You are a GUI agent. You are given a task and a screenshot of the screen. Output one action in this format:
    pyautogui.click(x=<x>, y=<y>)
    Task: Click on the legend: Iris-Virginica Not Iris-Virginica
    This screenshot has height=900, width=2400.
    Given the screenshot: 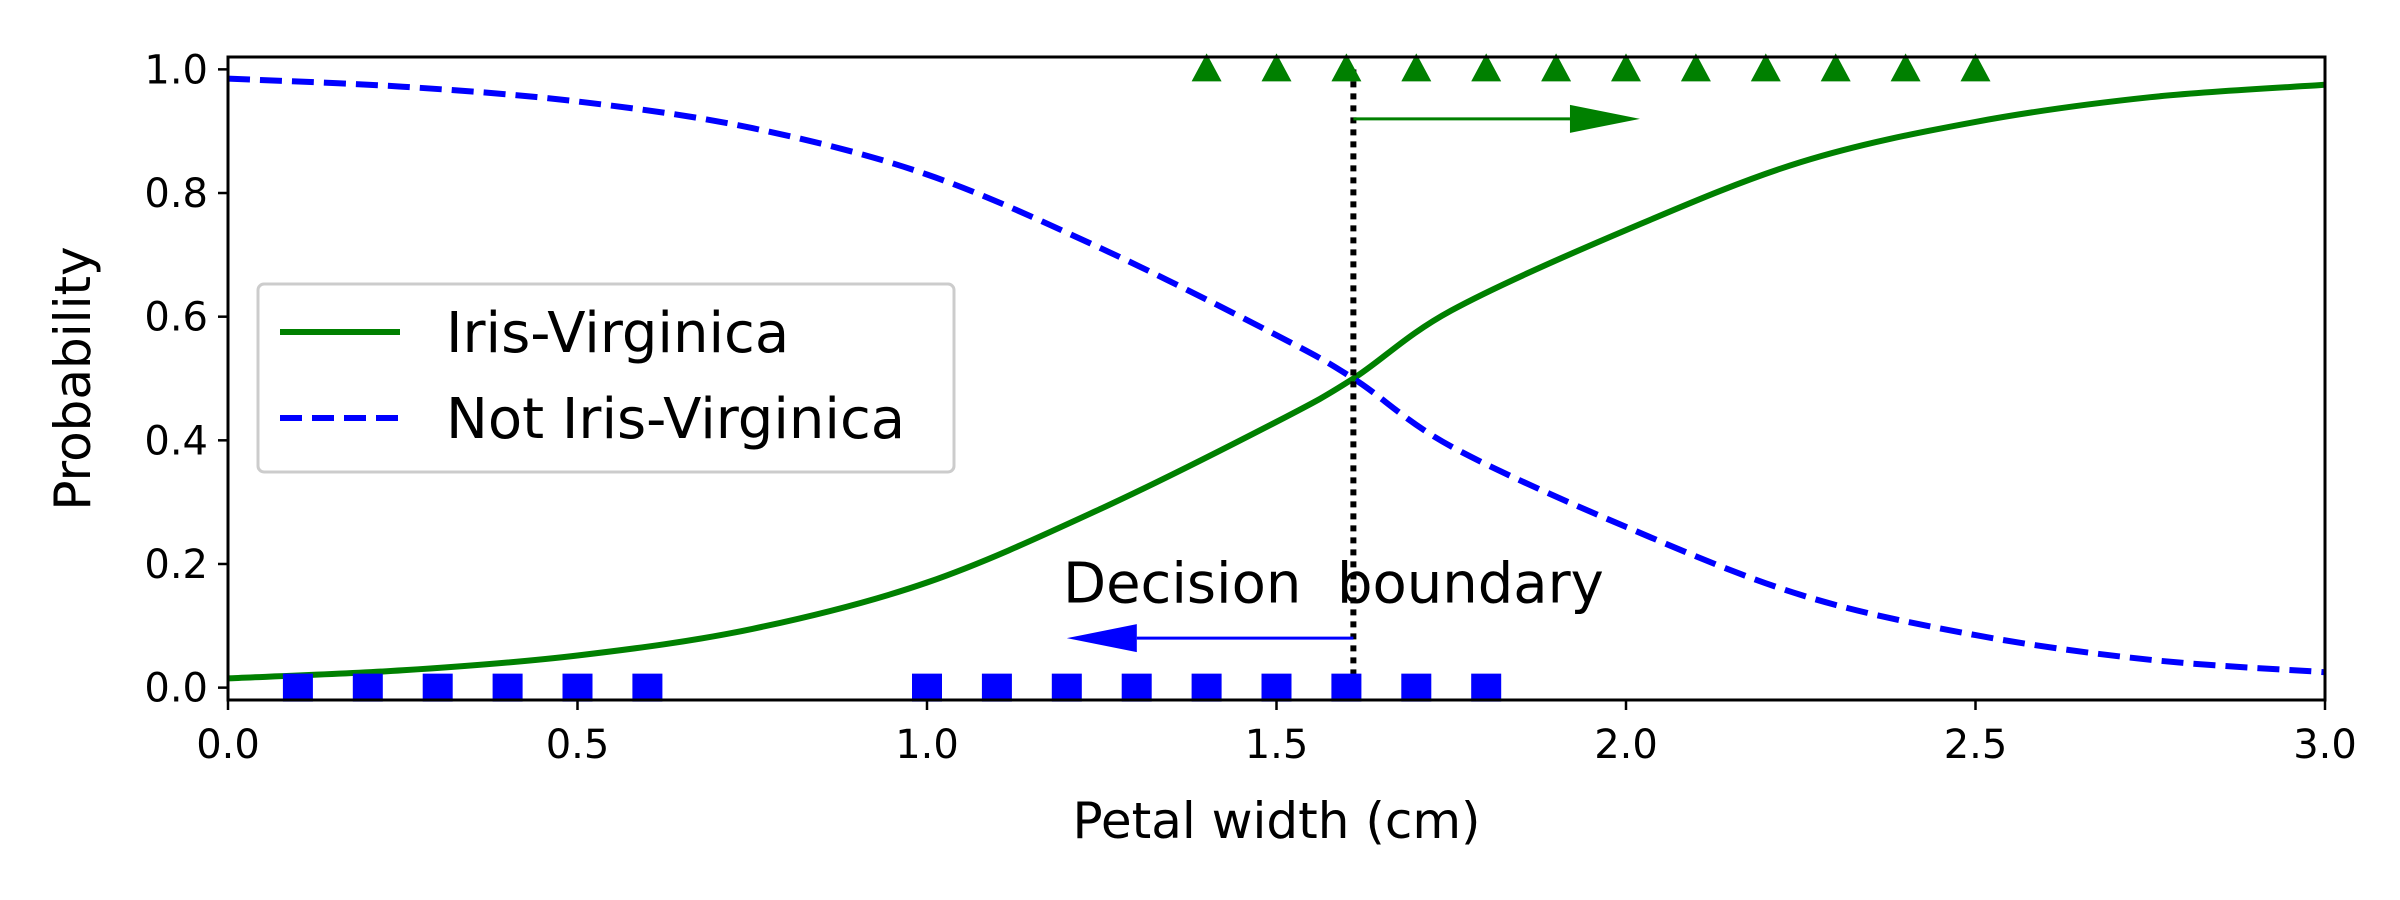 What is the action you would take?
    pyautogui.click(x=606, y=378)
    